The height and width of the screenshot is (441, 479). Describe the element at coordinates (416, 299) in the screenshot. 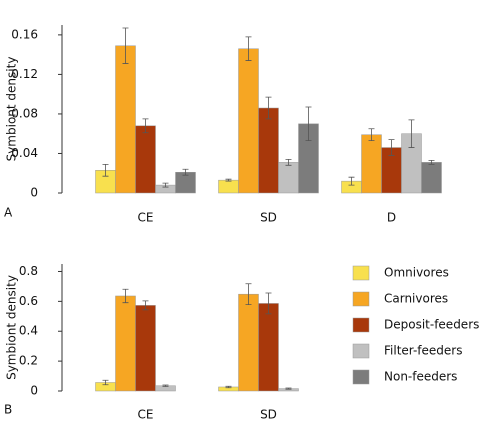

I see `legend-label: Carnivores` at that location.